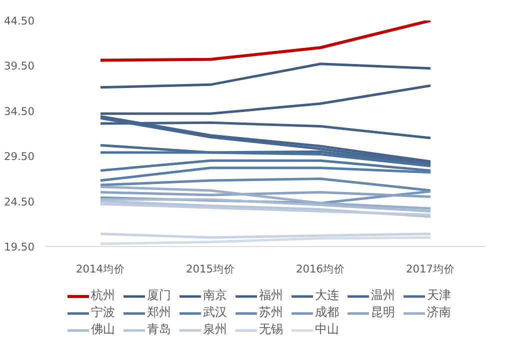 This screenshot has height=347, width=509. I want to click on legend-label: 苏州, so click(271, 312).